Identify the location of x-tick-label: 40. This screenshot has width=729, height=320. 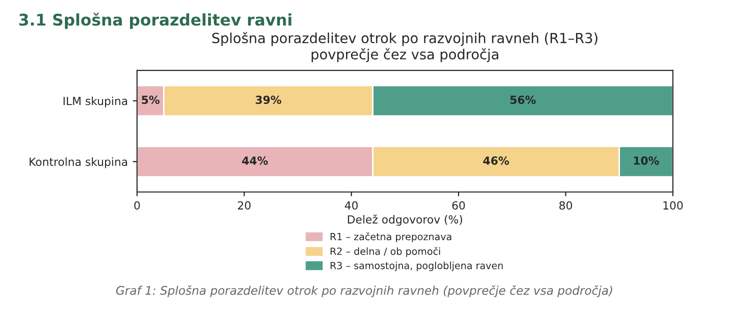
(351, 205).